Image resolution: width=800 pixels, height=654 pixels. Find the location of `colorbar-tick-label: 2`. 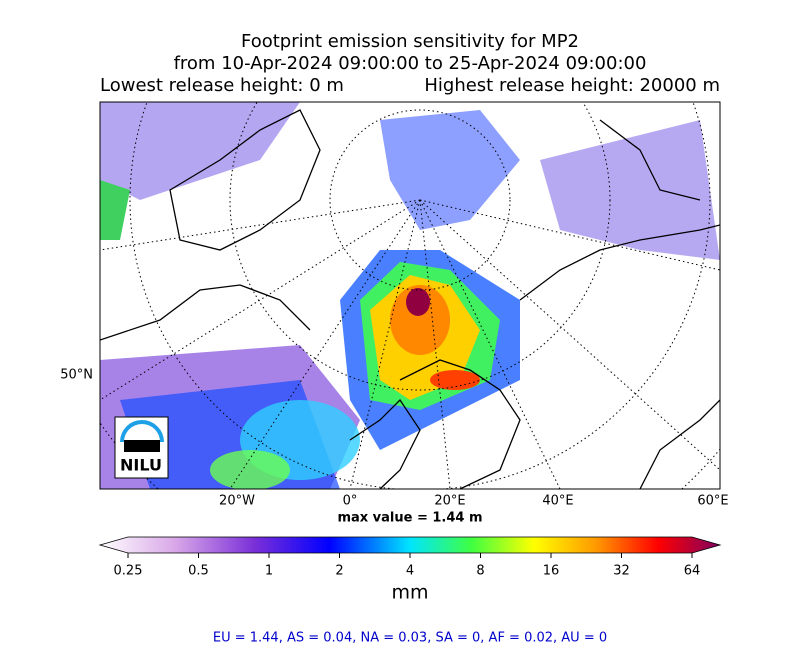

colorbar-tick-label: 2 is located at coordinates (339, 571).